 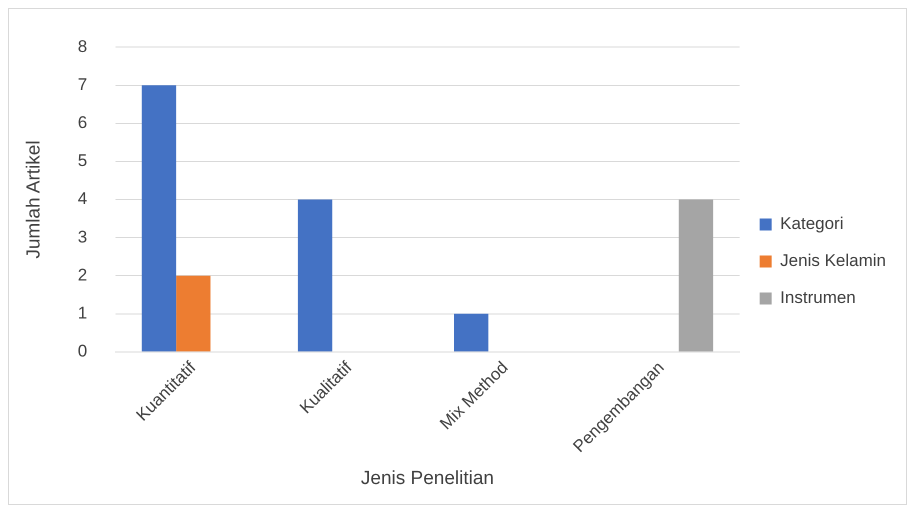 What do you see at coordinates (83, 46) in the screenshot?
I see `y-tick-label: 8` at bounding box center [83, 46].